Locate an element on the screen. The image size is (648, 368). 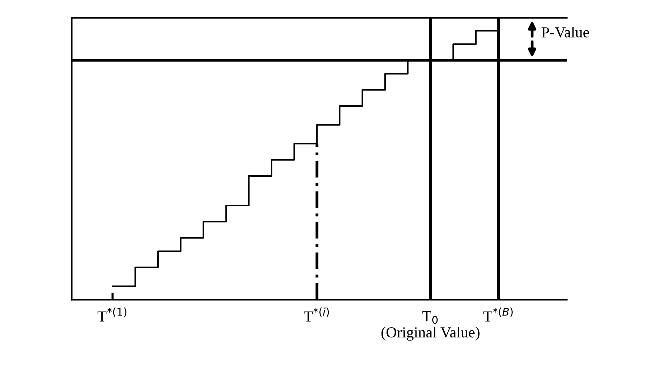
x-tick-label: T$^{*(B)}$ is located at coordinates (498, 315).